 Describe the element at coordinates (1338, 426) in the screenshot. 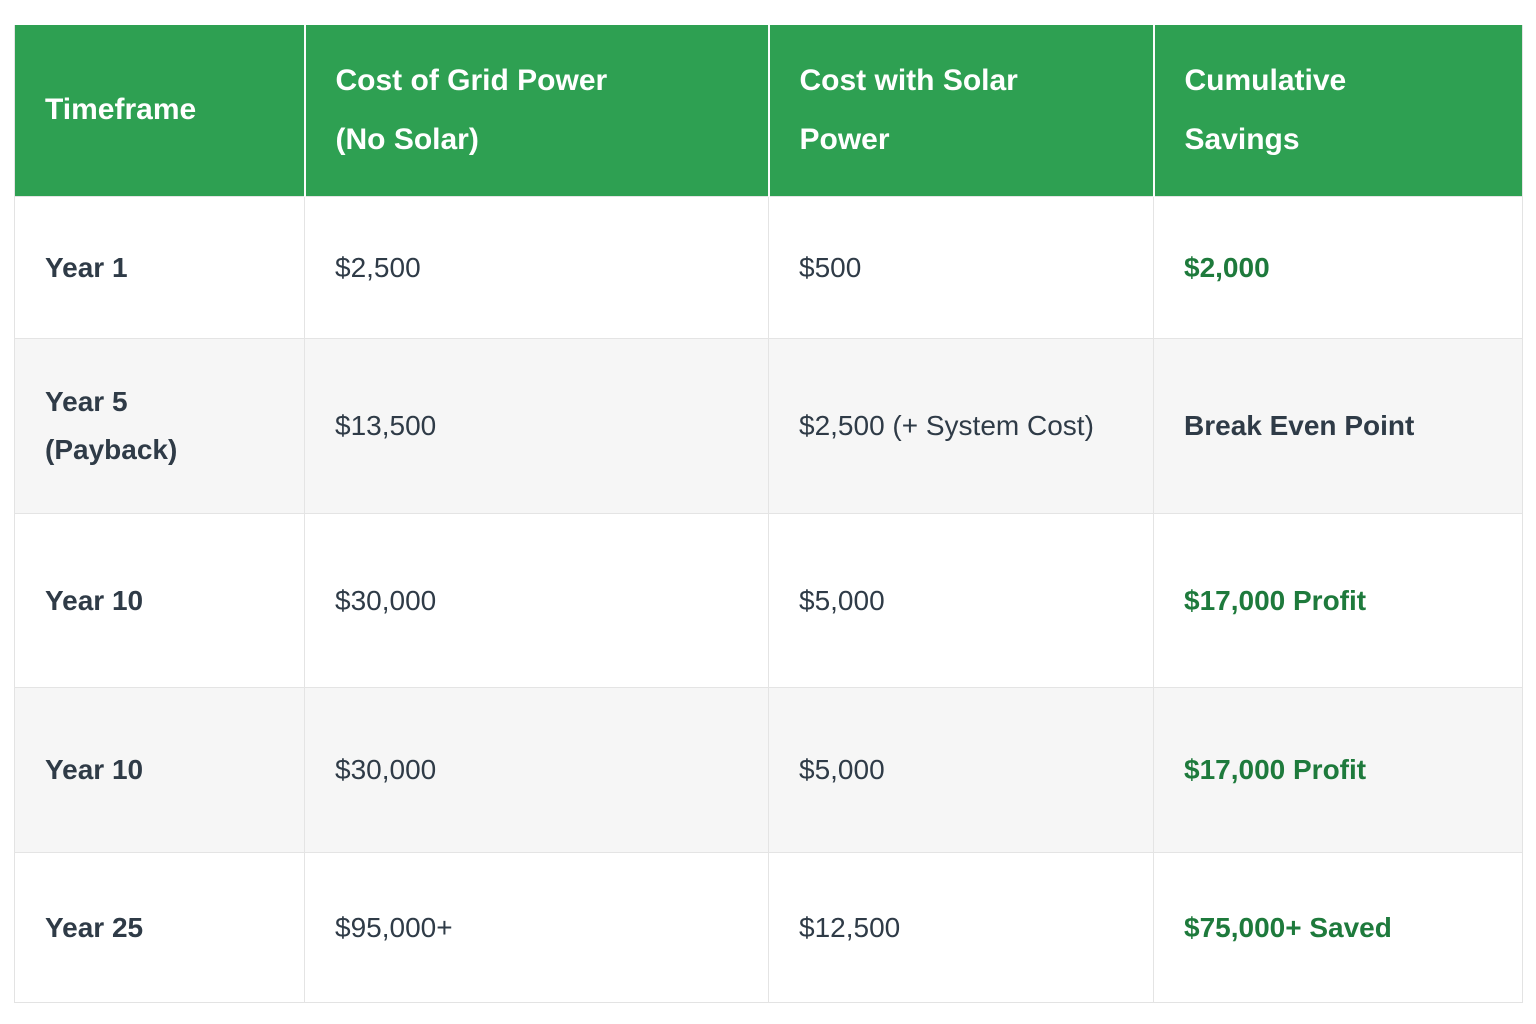

I see `savings-cell: Break Even Point` at that location.